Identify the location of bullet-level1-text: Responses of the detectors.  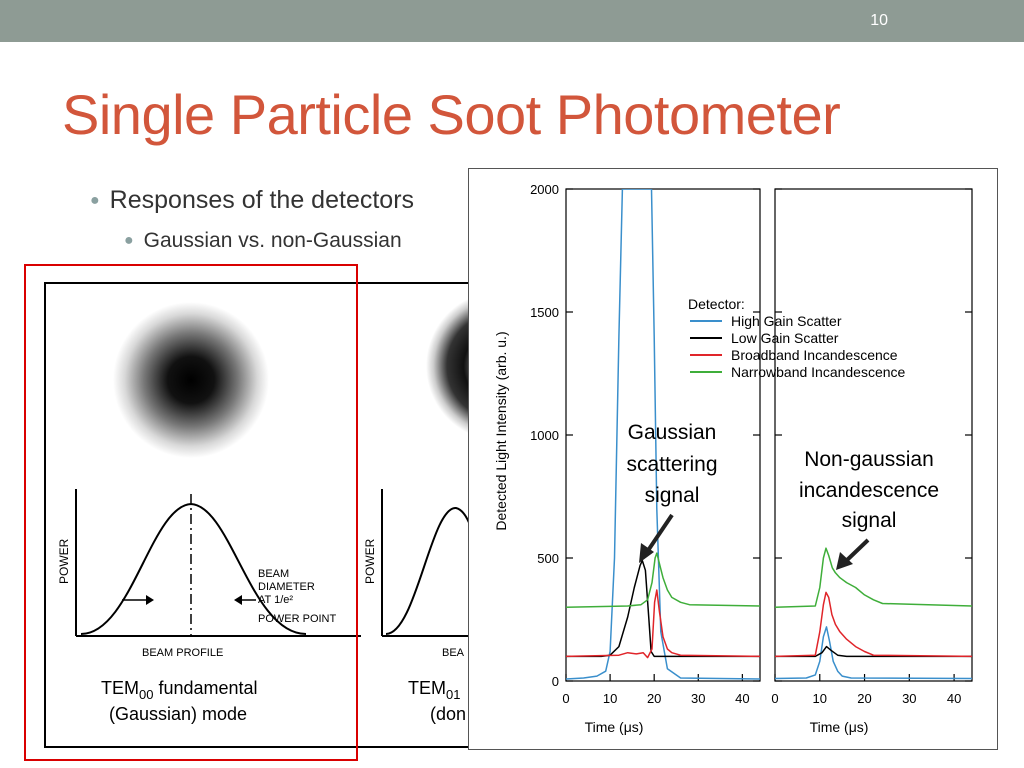
(262, 200).